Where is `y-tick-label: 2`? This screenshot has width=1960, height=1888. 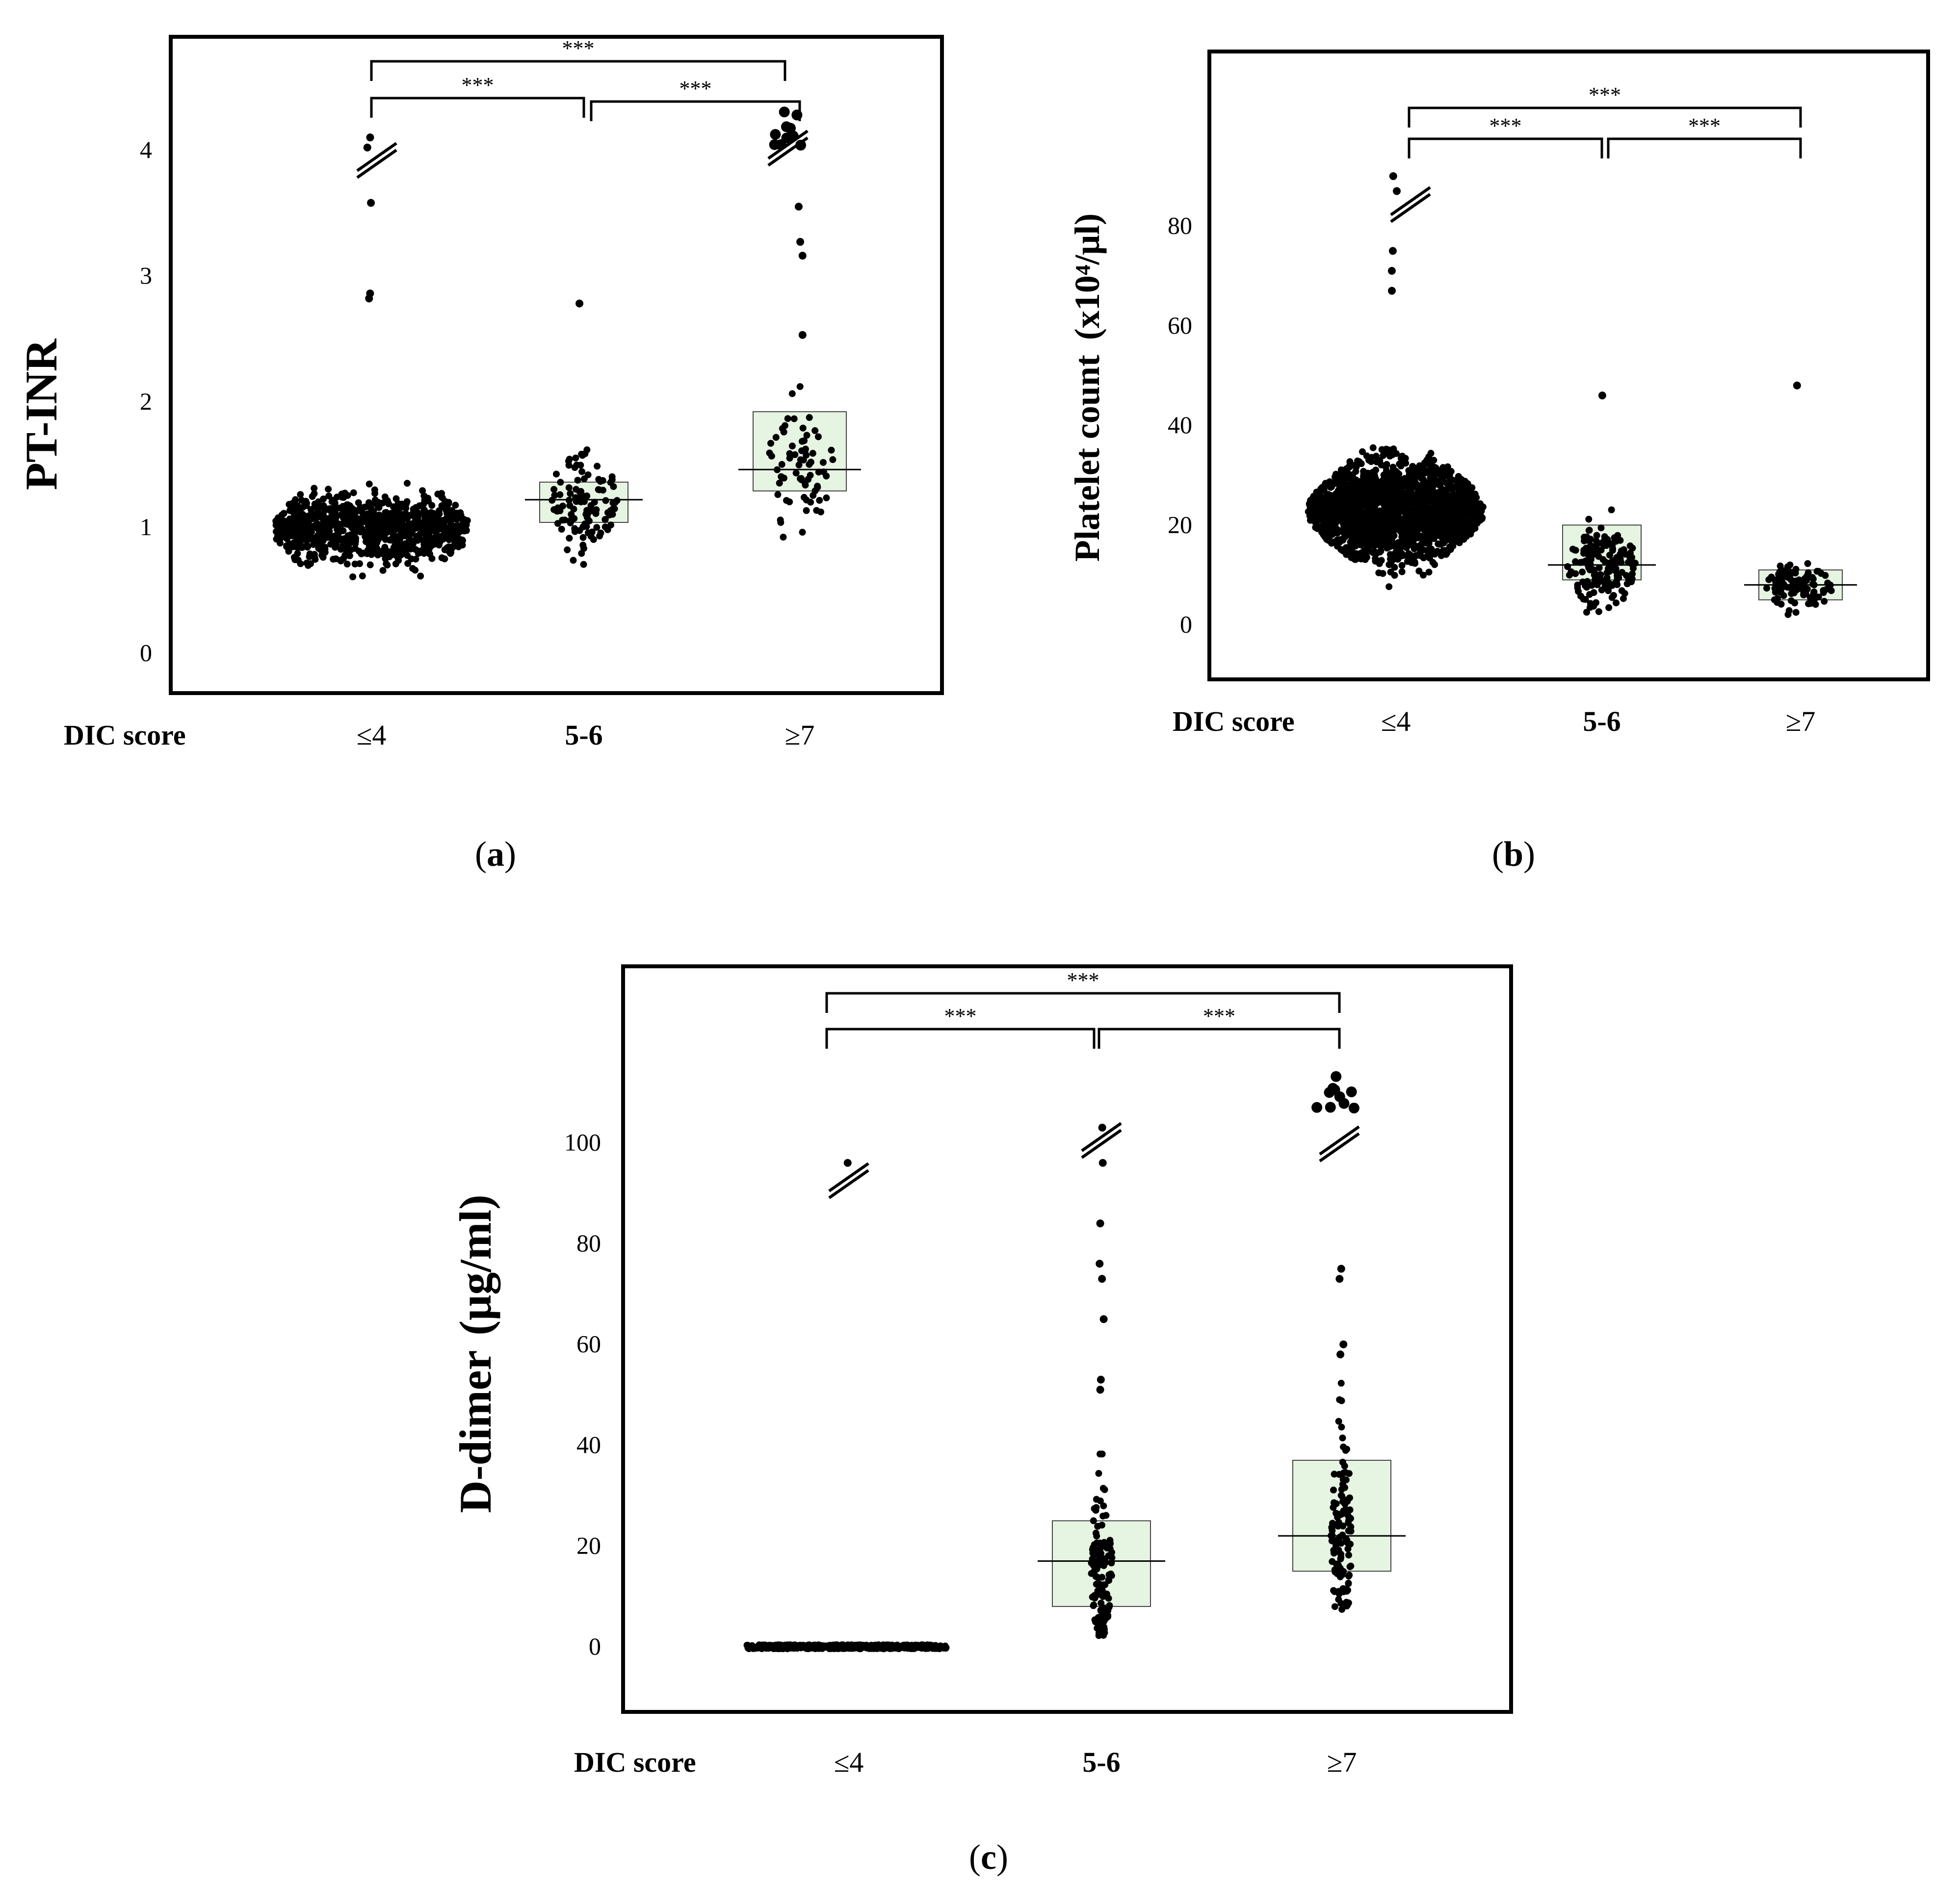 y-tick-label: 2 is located at coordinates (146, 401).